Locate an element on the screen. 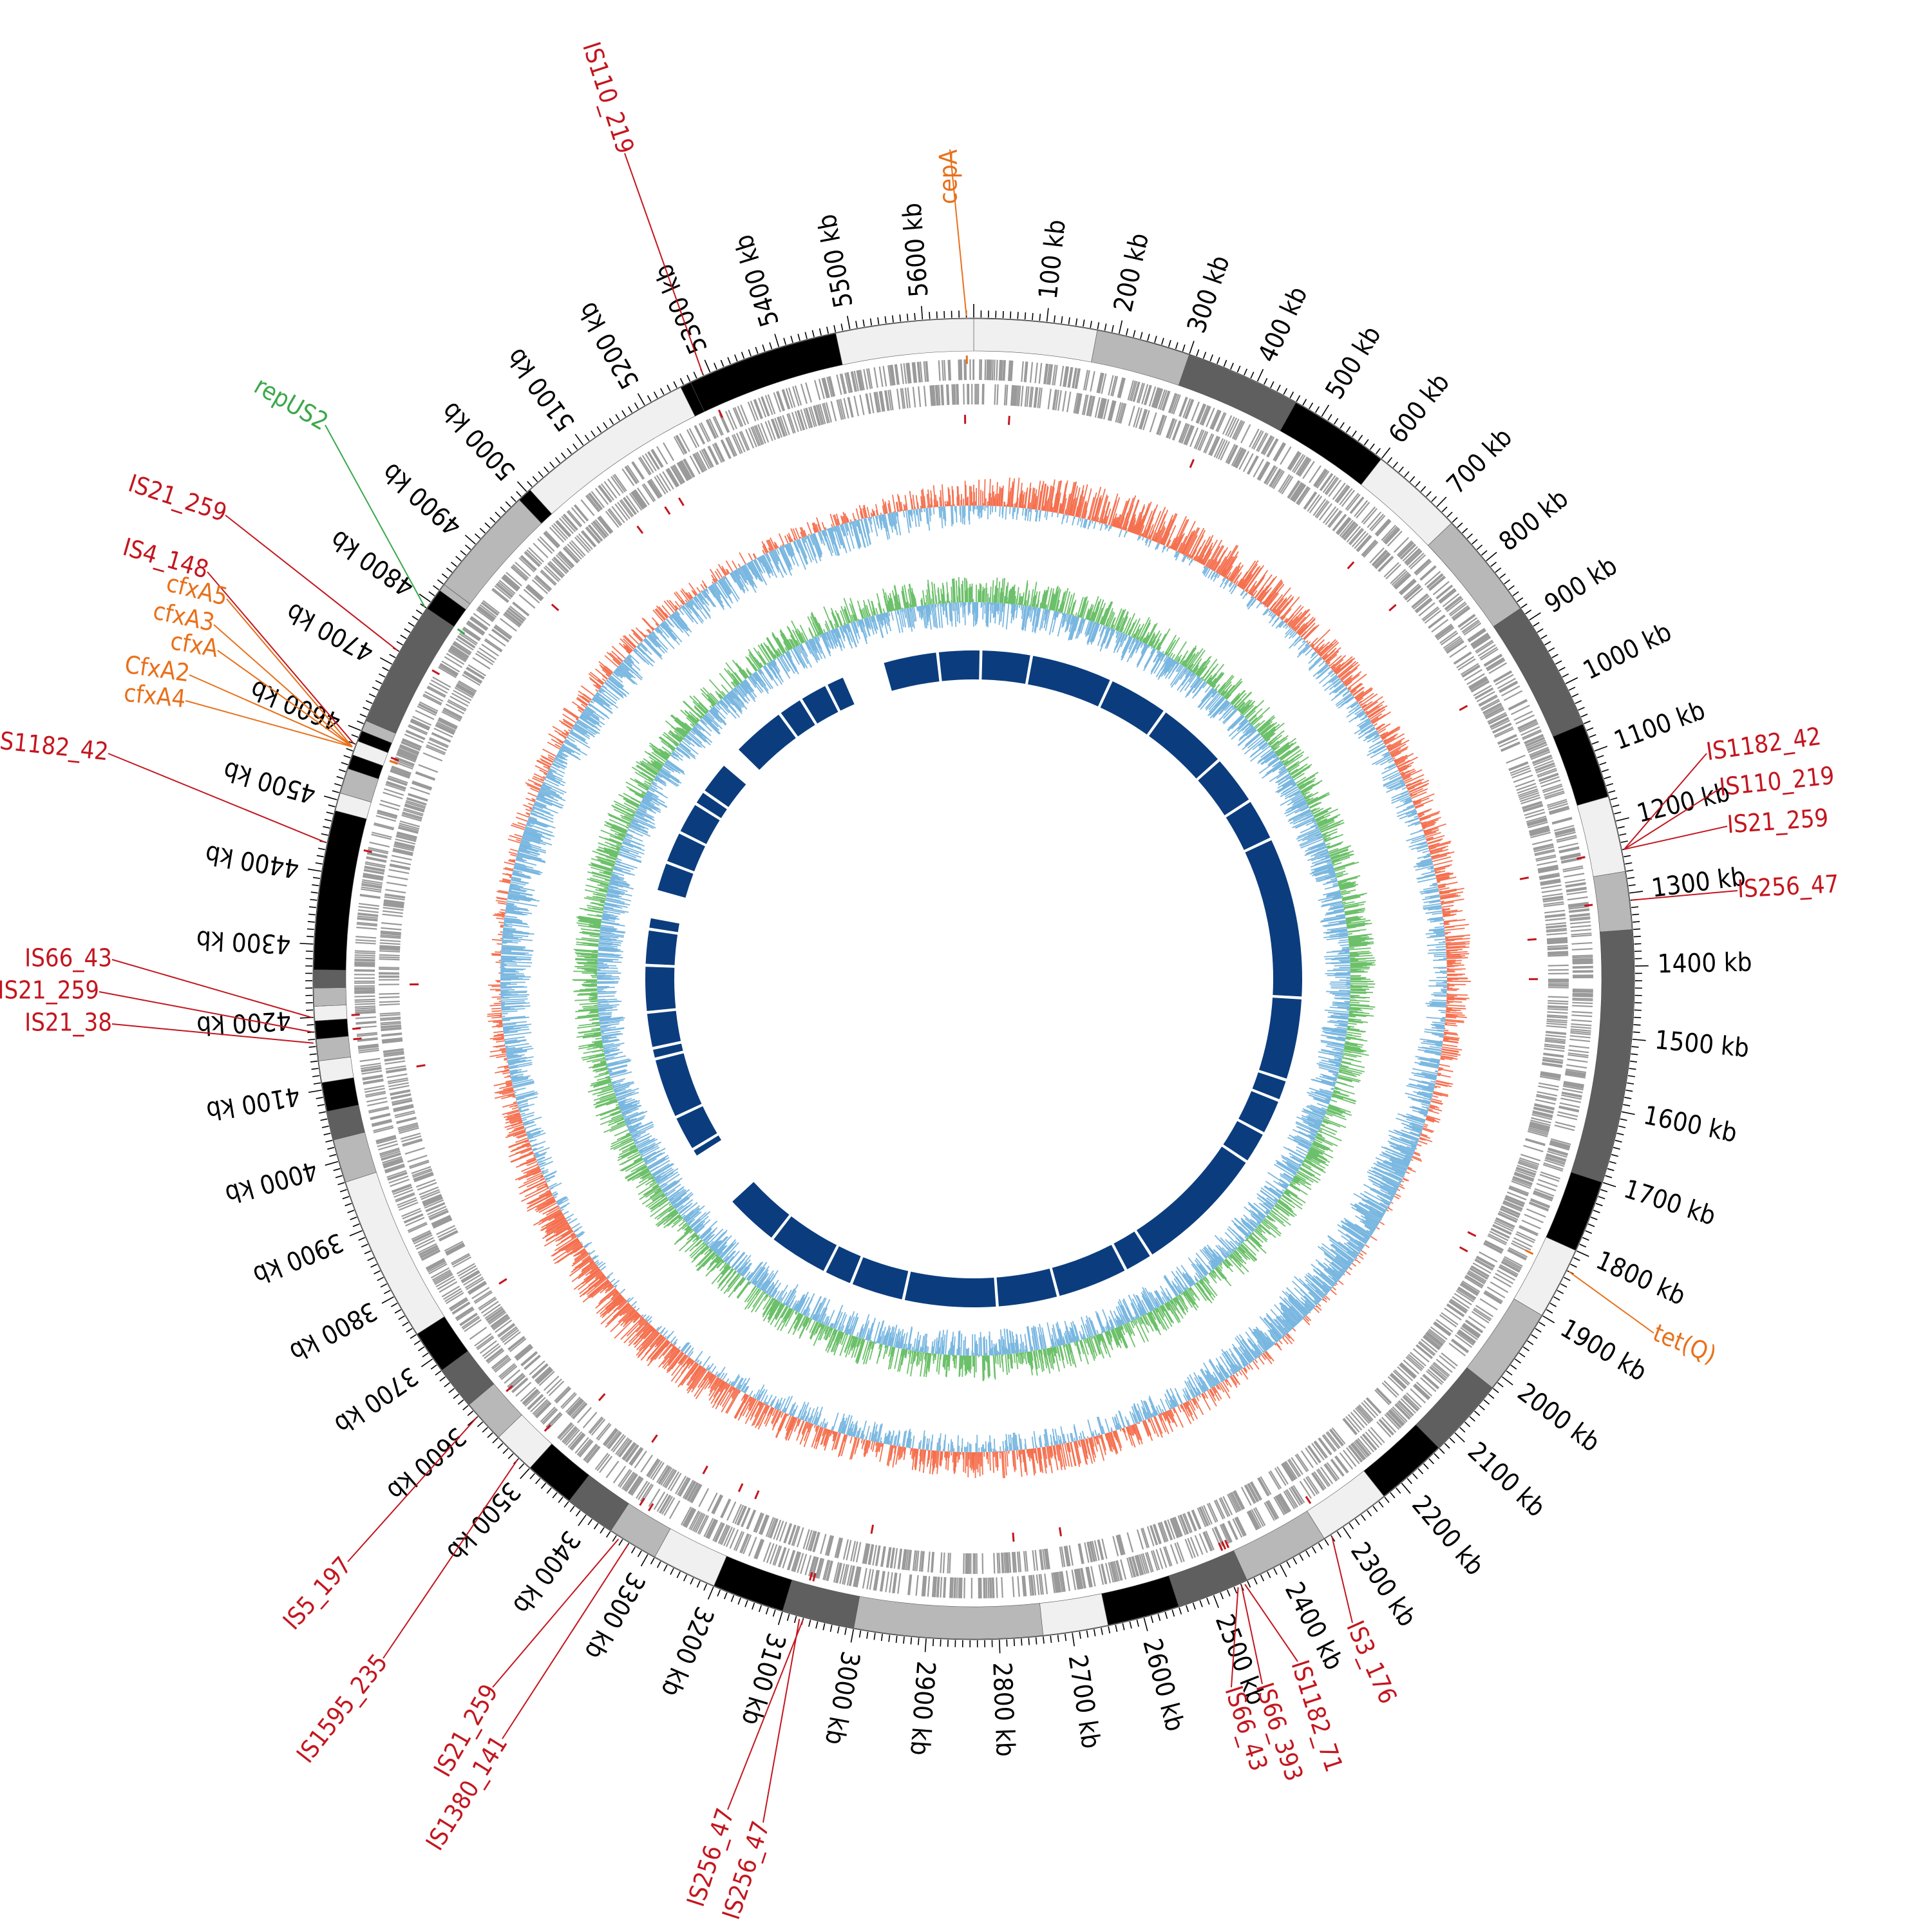  tick-label: 5500 kb is located at coordinates (836, 261).